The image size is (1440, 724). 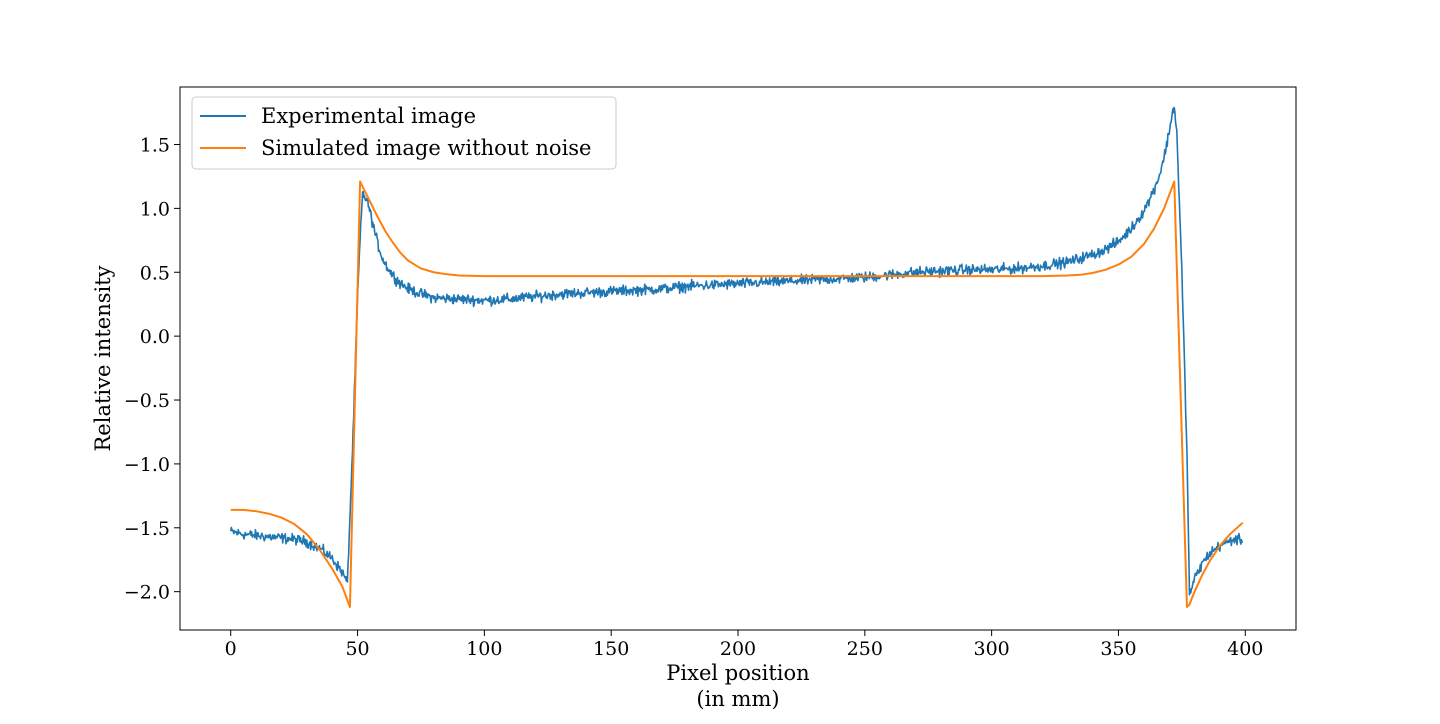 What do you see at coordinates (357, 649) in the screenshot?
I see `x-tick-label: 50` at bounding box center [357, 649].